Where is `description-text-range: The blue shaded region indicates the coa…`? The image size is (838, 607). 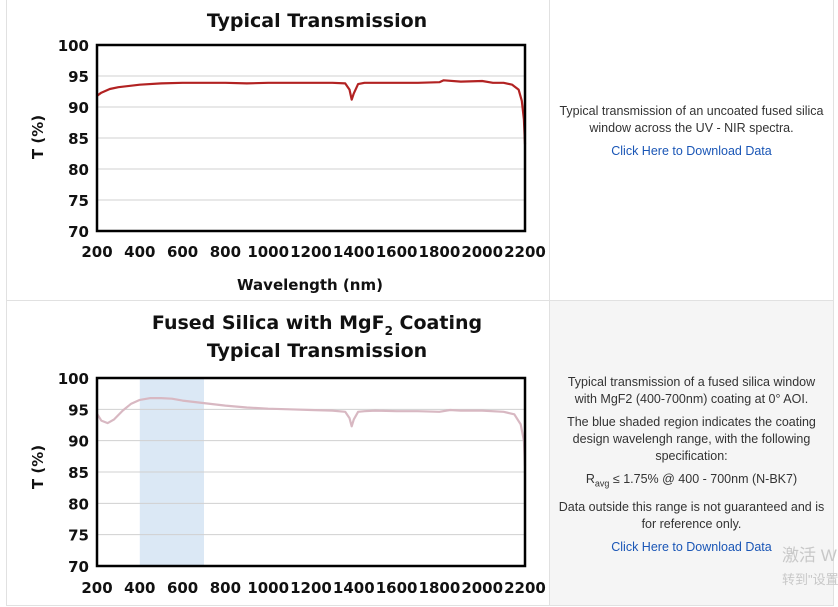 description-text-range: The blue shaded region indicates the coa… is located at coordinates (691, 439).